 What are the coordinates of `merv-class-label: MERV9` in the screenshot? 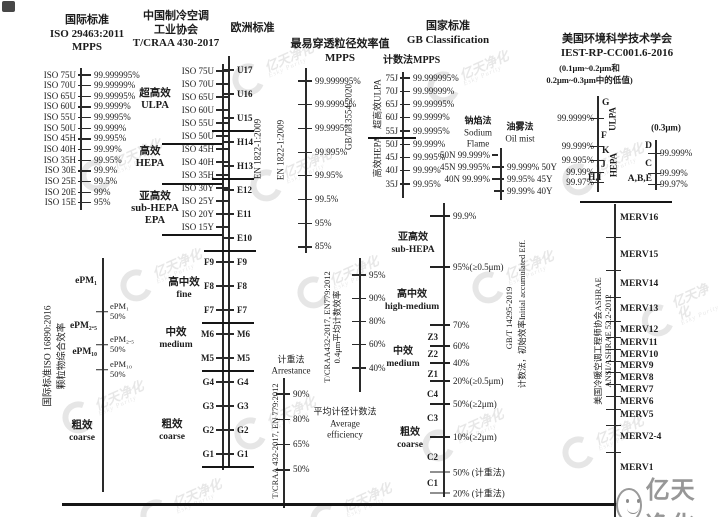 It's located at (637, 366).